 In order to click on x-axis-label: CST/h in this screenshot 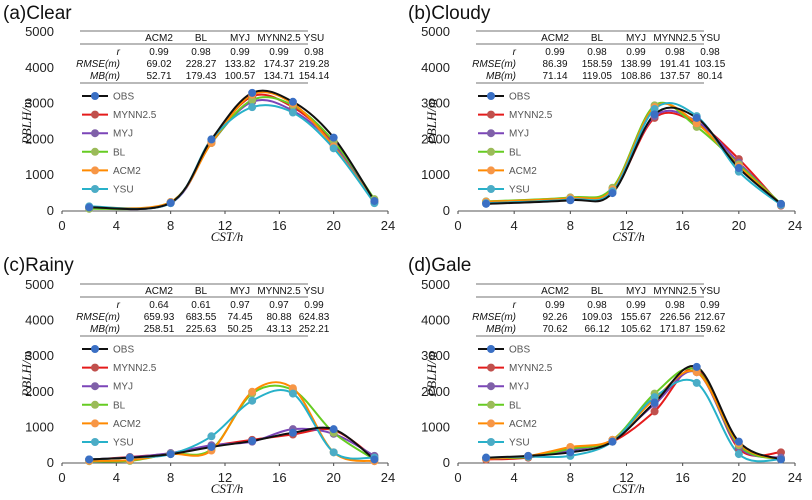, I will do `click(227, 236)`.